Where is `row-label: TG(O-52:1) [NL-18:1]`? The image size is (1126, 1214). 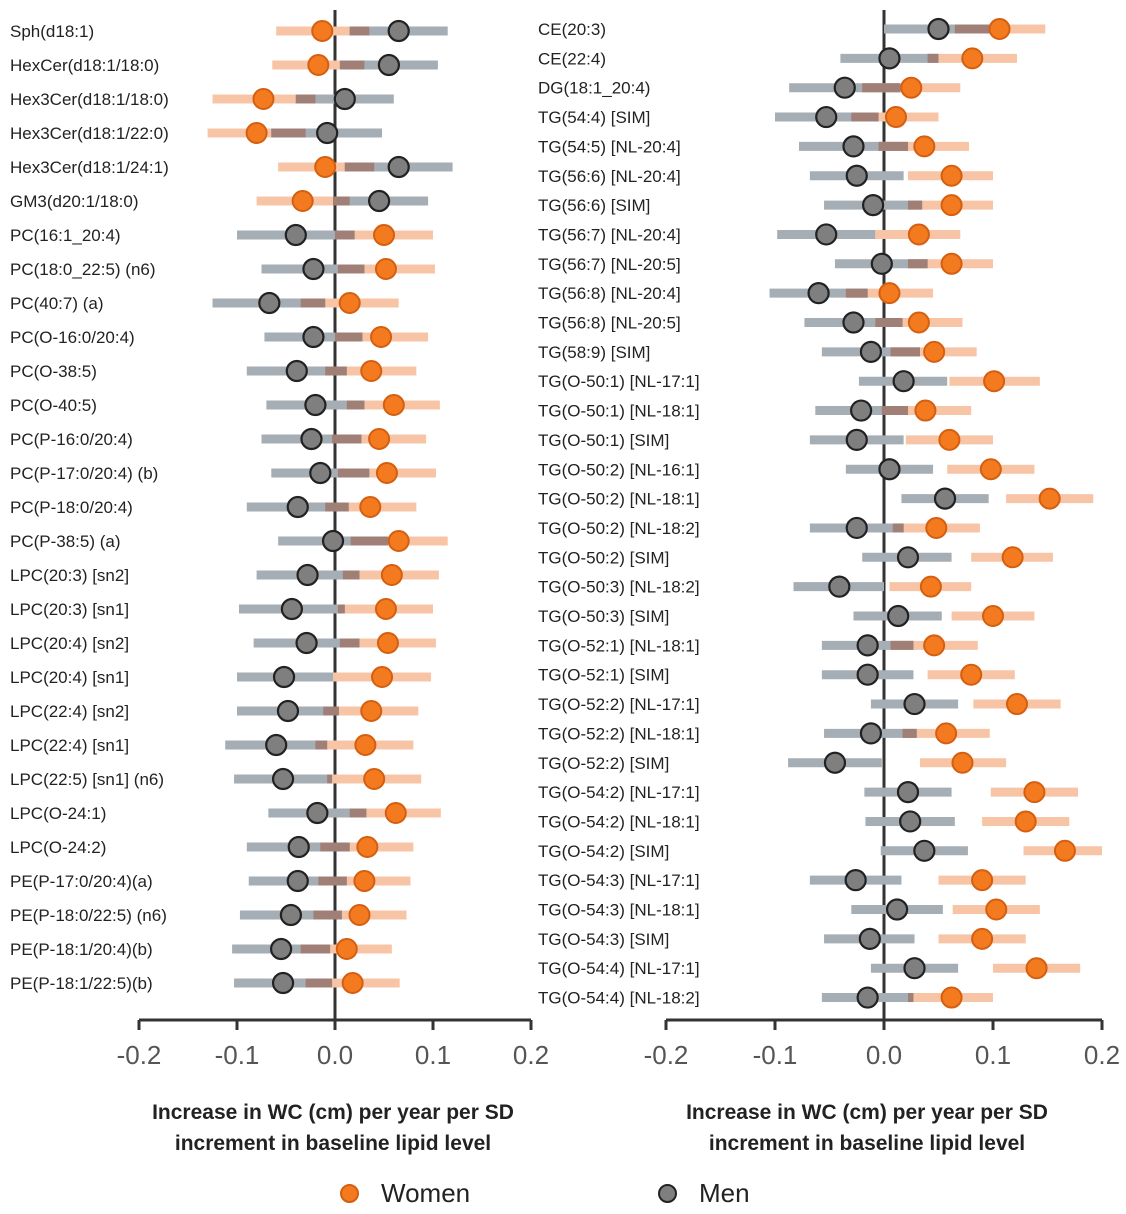 row-label: TG(O-52:1) [NL-18:1] is located at coordinates (619, 645).